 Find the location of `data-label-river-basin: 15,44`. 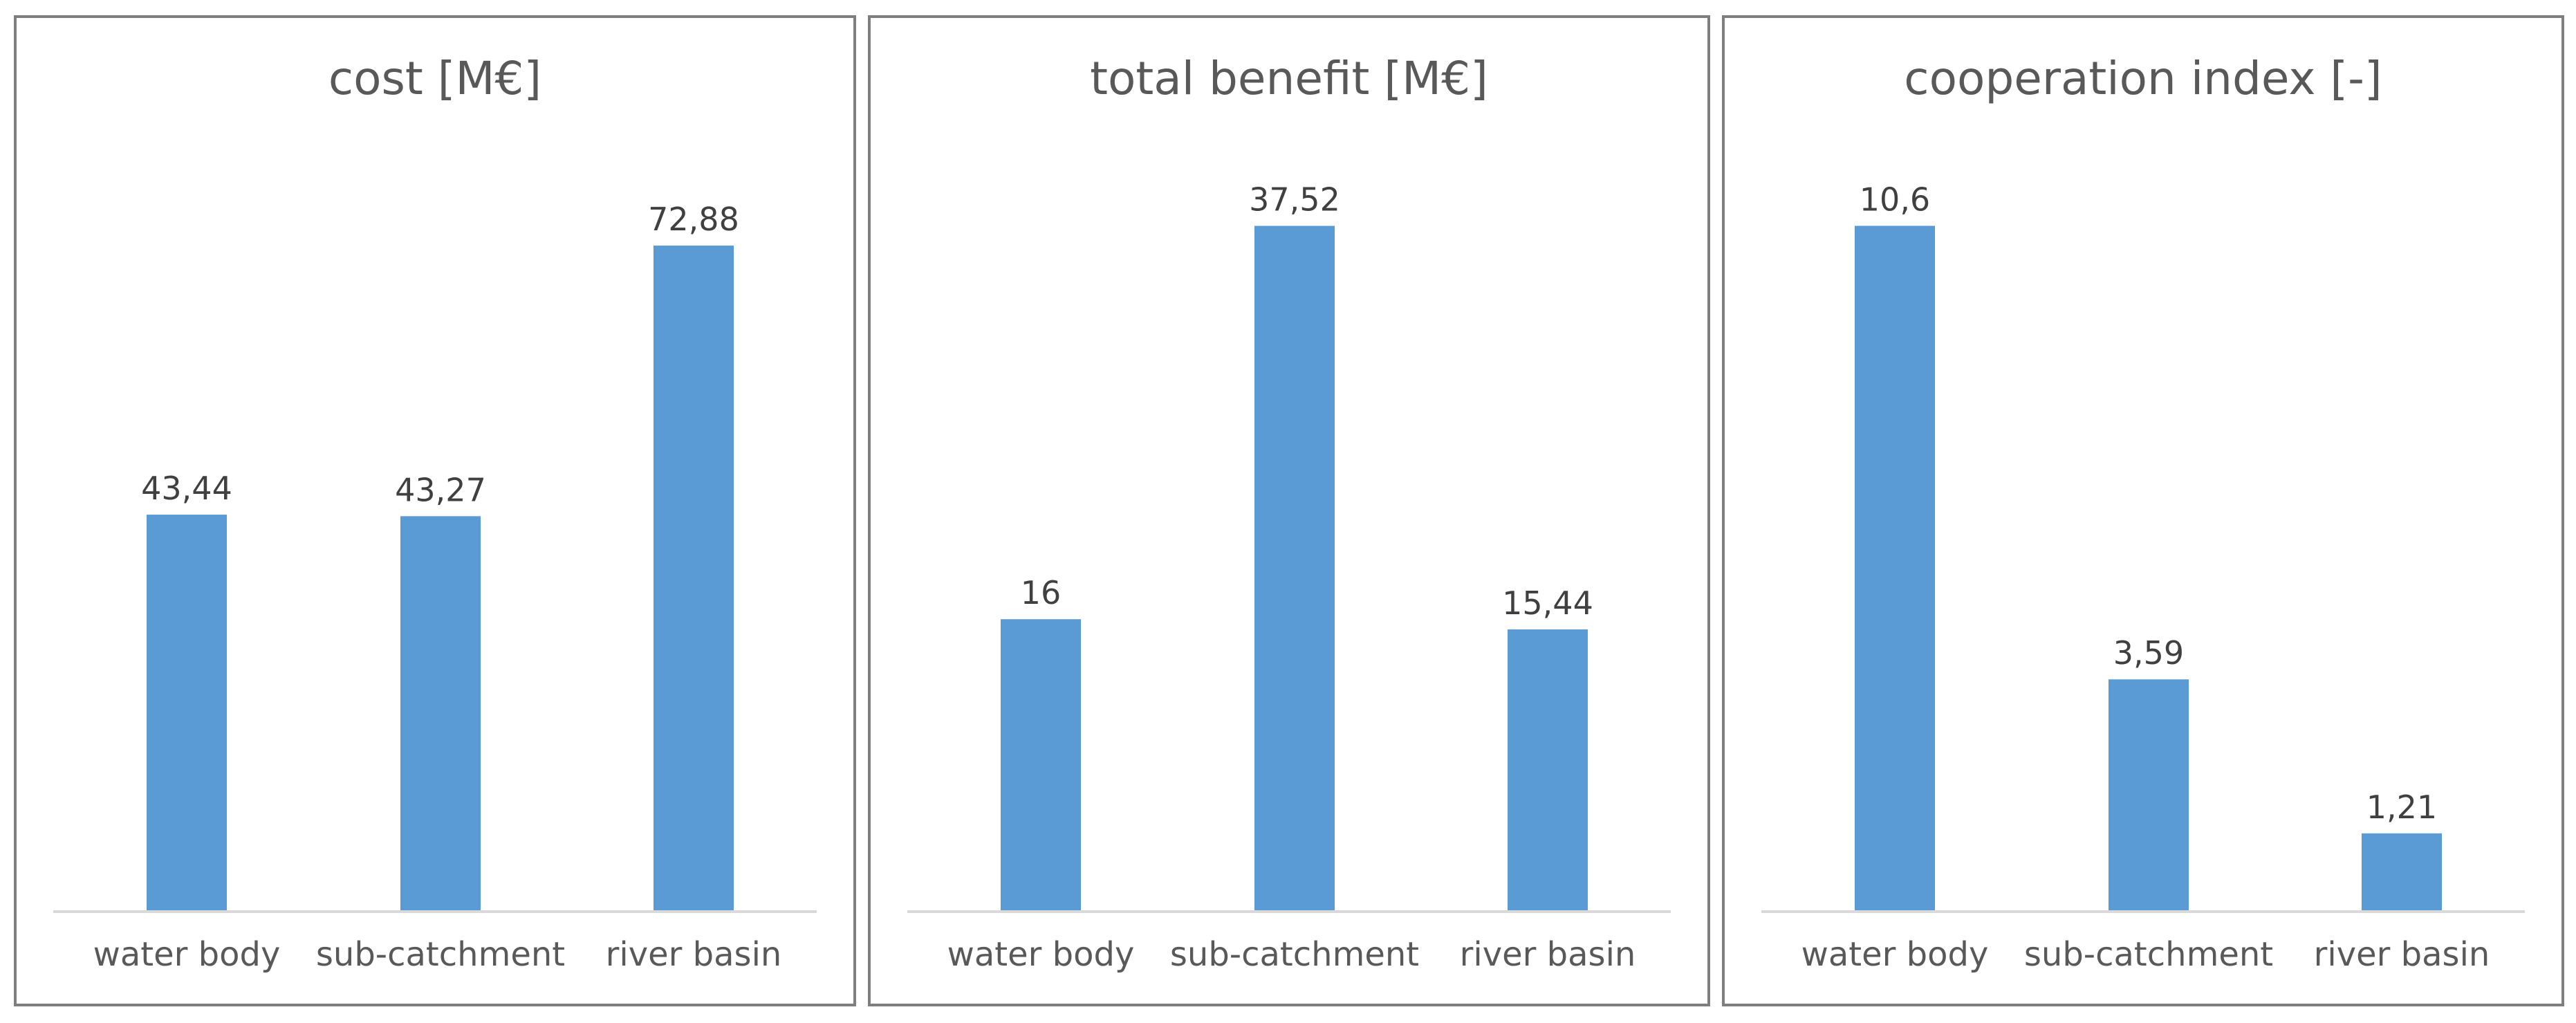

data-label-river-basin: 15,44 is located at coordinates (1548, 603).